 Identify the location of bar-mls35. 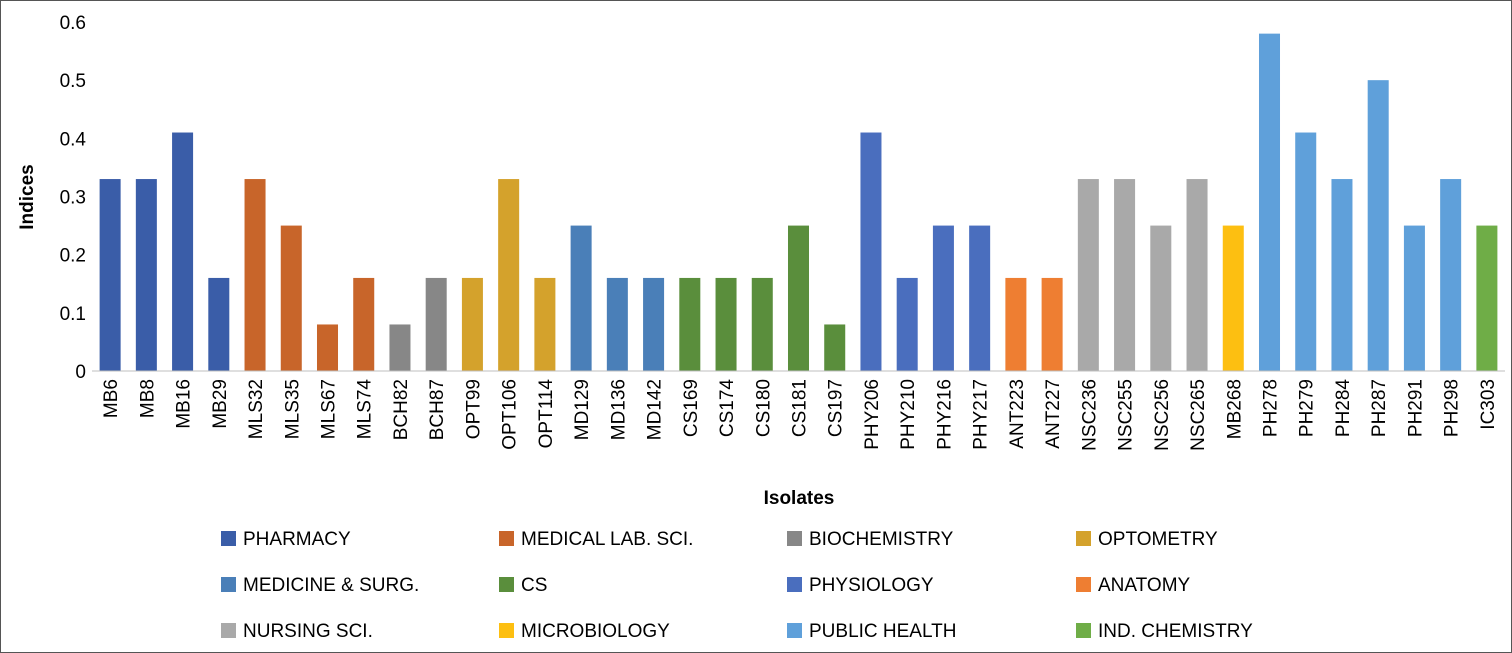
(291, 298).